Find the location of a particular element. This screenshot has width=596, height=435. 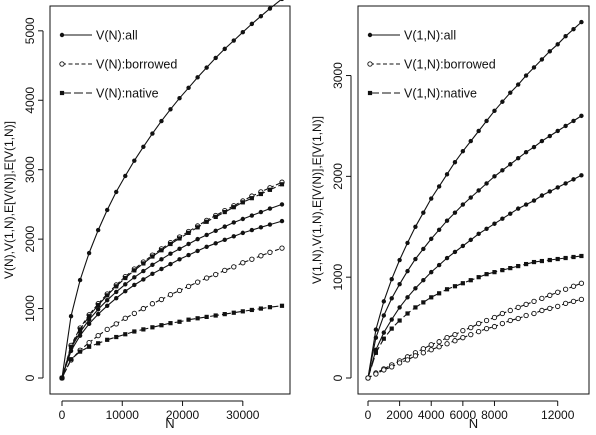

left-y-tick-label: 1000 is located at coordinates (30, 308).